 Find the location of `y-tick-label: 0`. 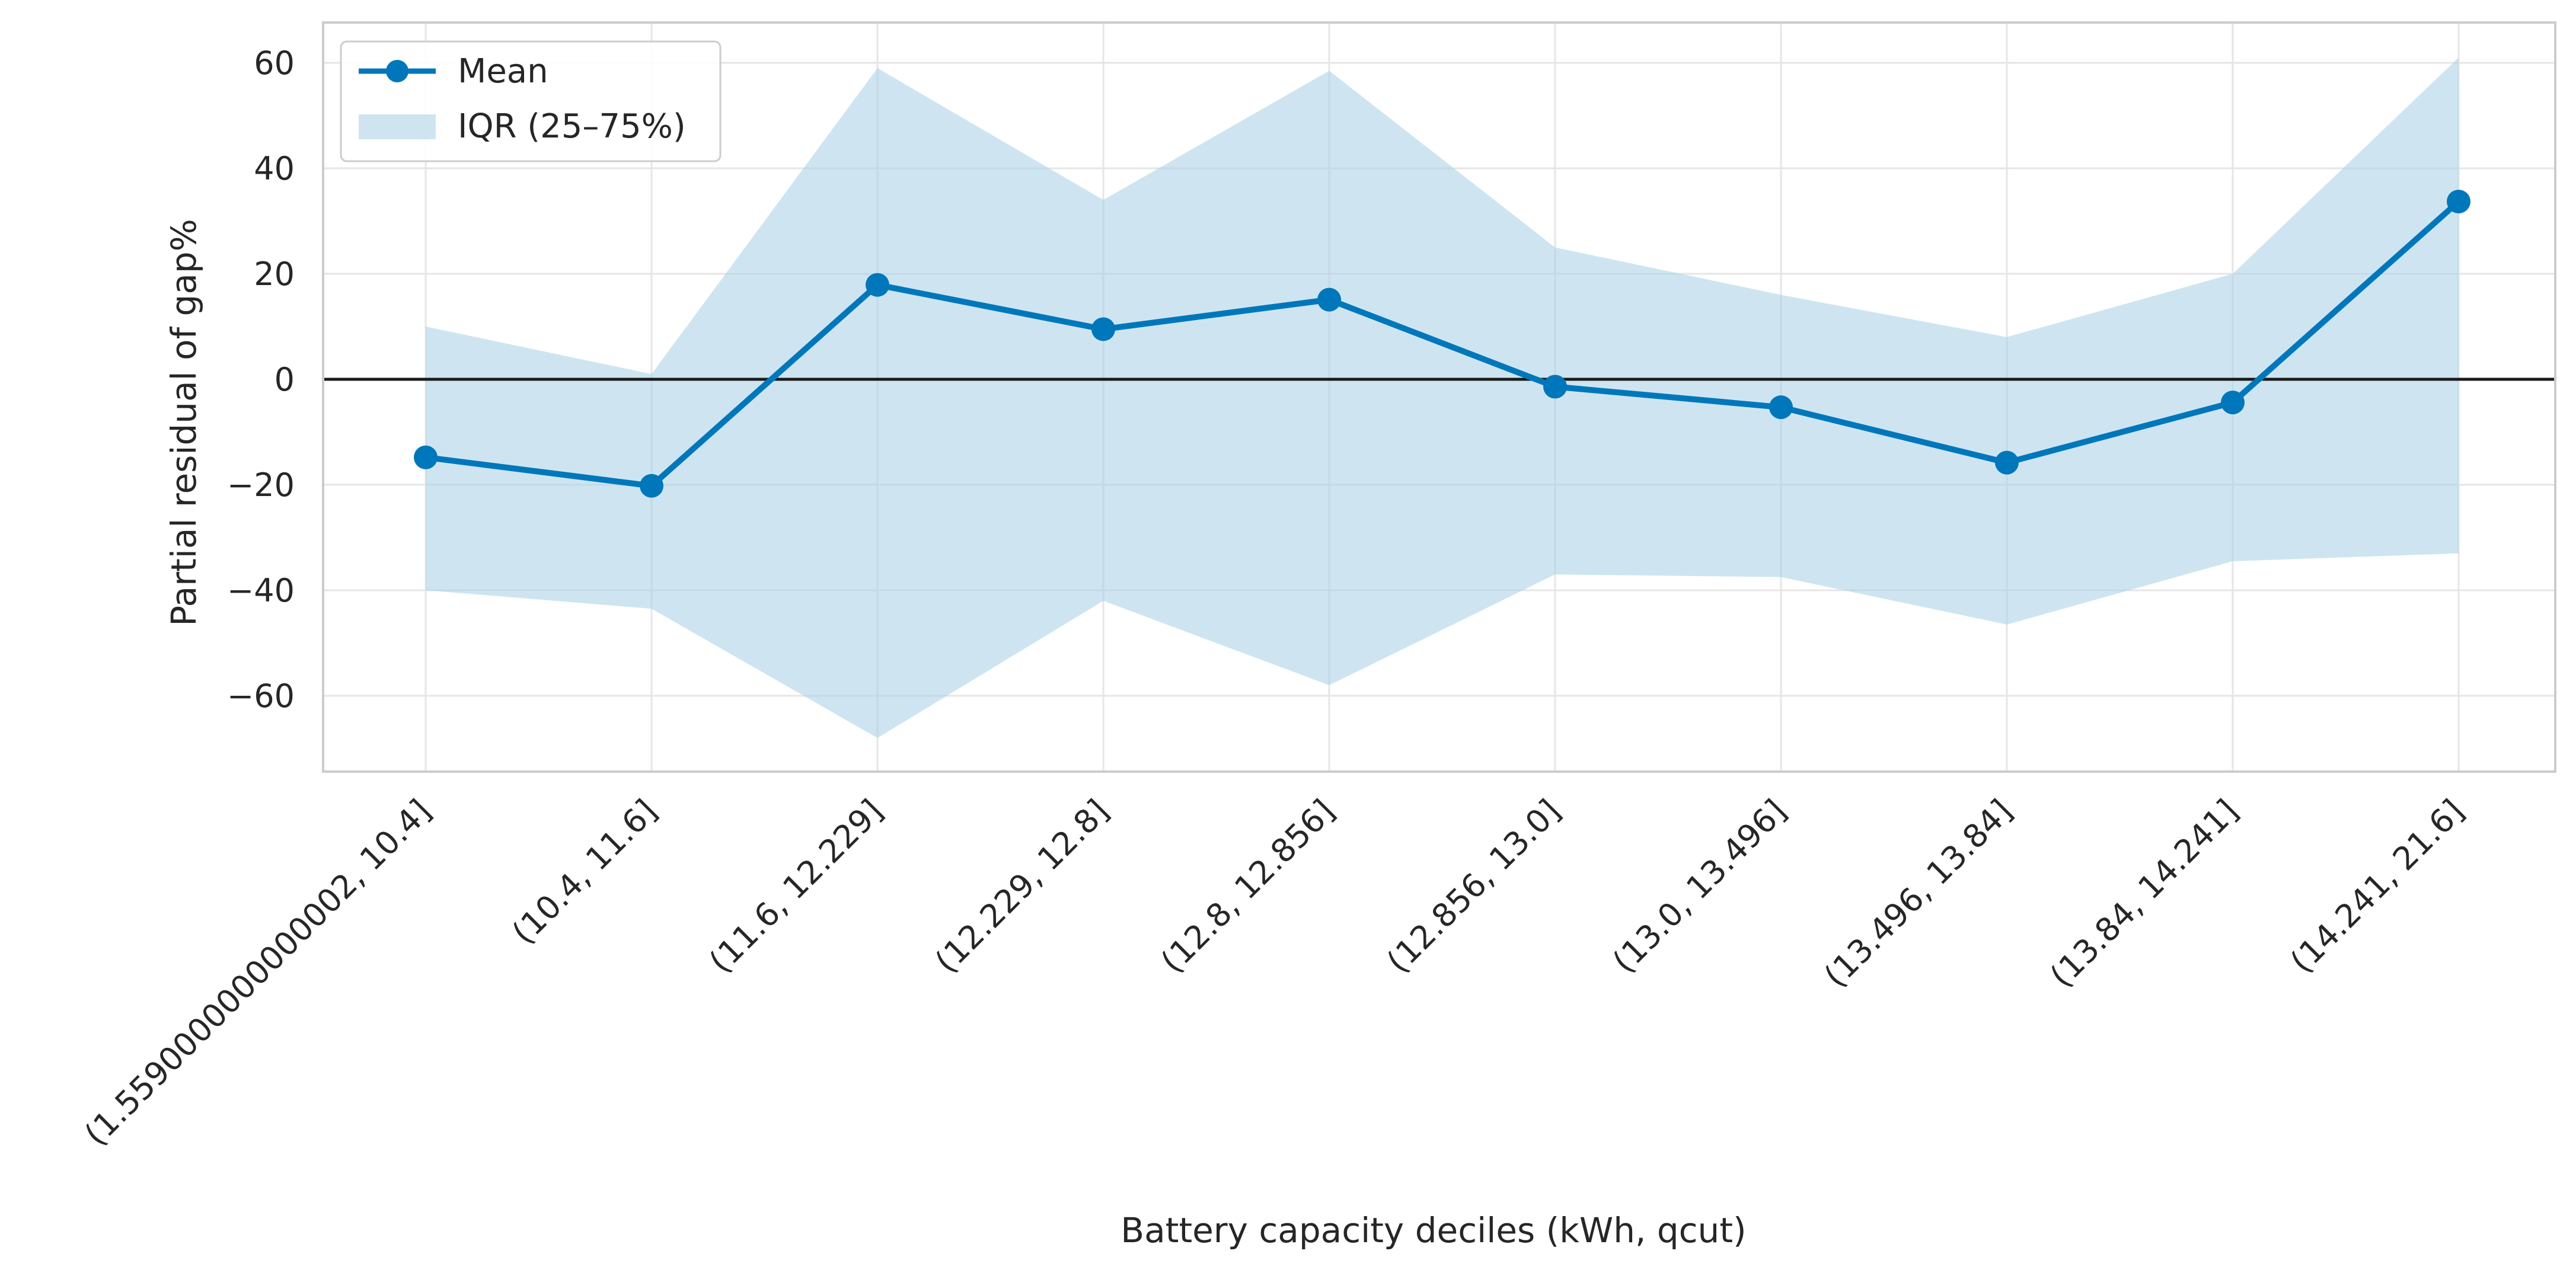

y-tick-label: 0 is located at coordinates (284, 379).